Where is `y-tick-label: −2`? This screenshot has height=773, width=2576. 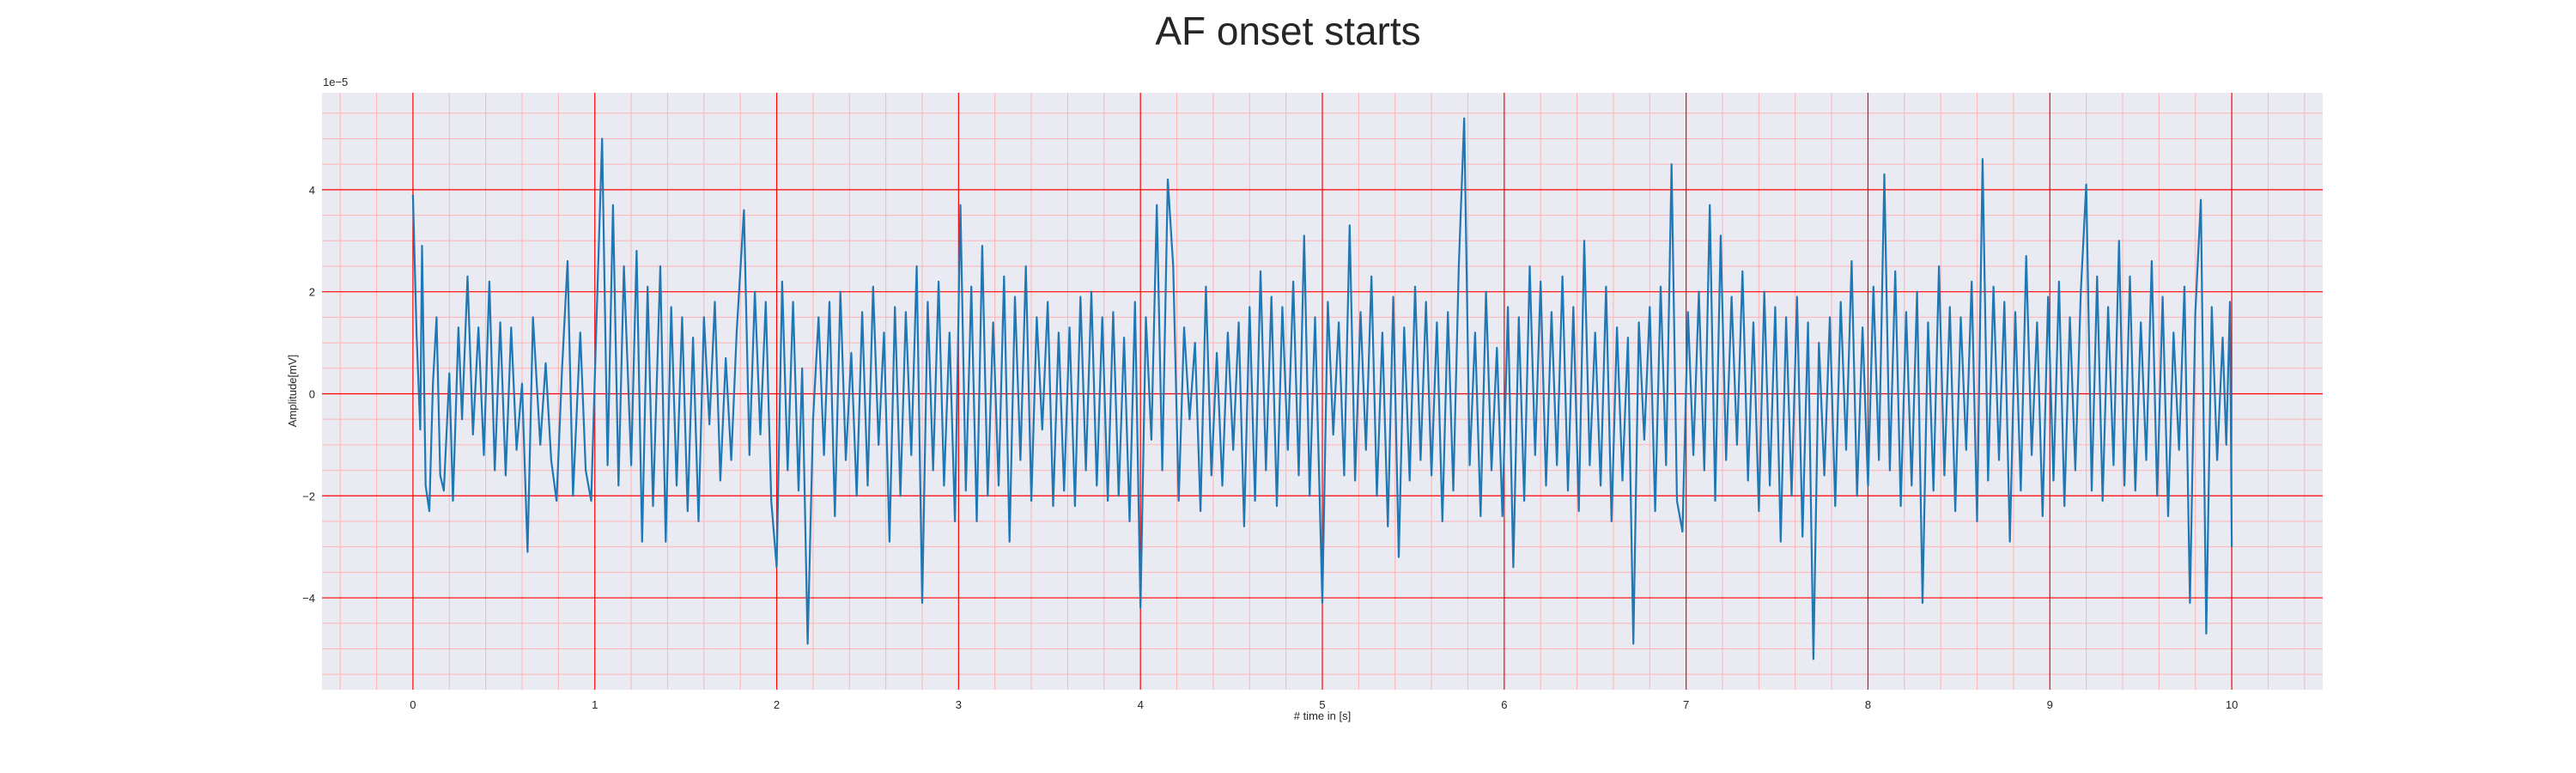 y-tick-label: −2 is located at coordinates (308, 496).